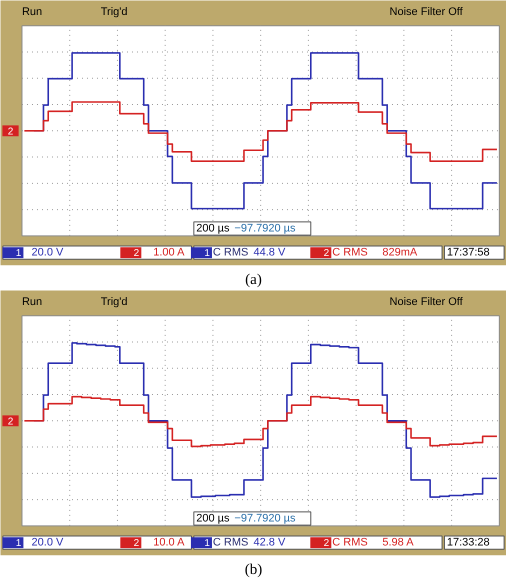 The image size is (506, 582). I want to click on text: 829mA, so click(400, 252).